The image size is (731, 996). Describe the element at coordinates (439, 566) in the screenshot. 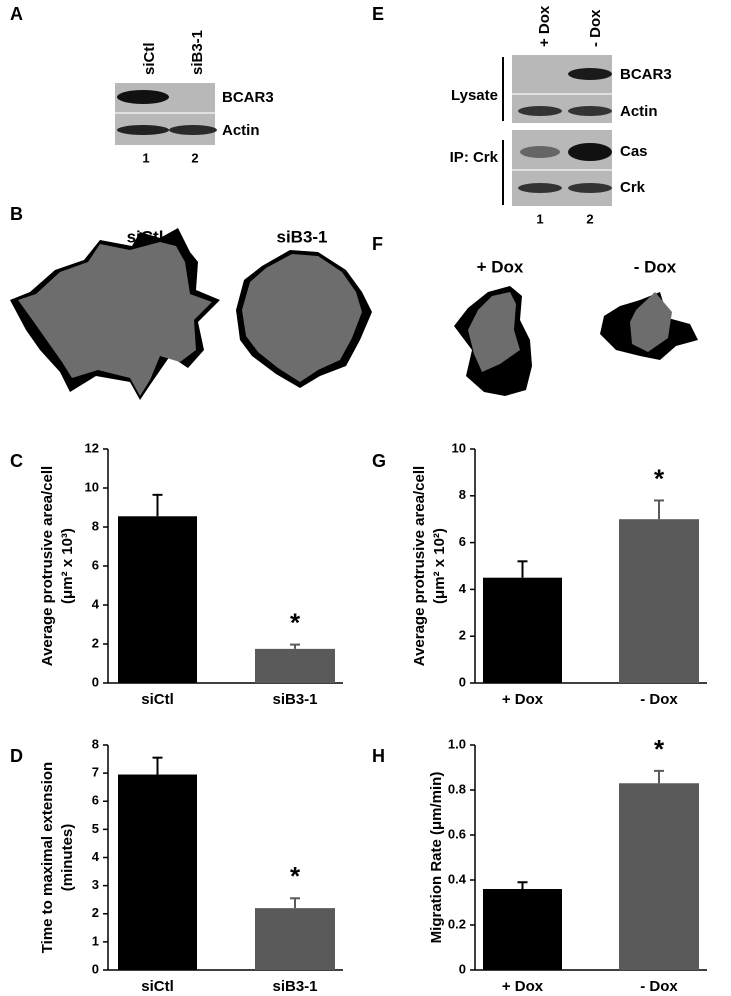

I see `y-axis-label: (μm² x 10²)` at that location.